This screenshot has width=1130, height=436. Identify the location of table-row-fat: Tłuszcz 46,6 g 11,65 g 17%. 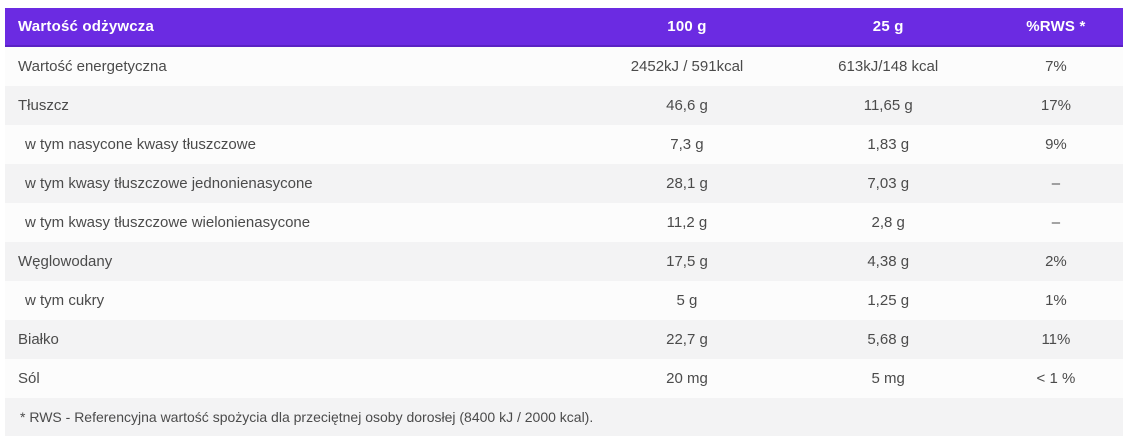
(564, 105).